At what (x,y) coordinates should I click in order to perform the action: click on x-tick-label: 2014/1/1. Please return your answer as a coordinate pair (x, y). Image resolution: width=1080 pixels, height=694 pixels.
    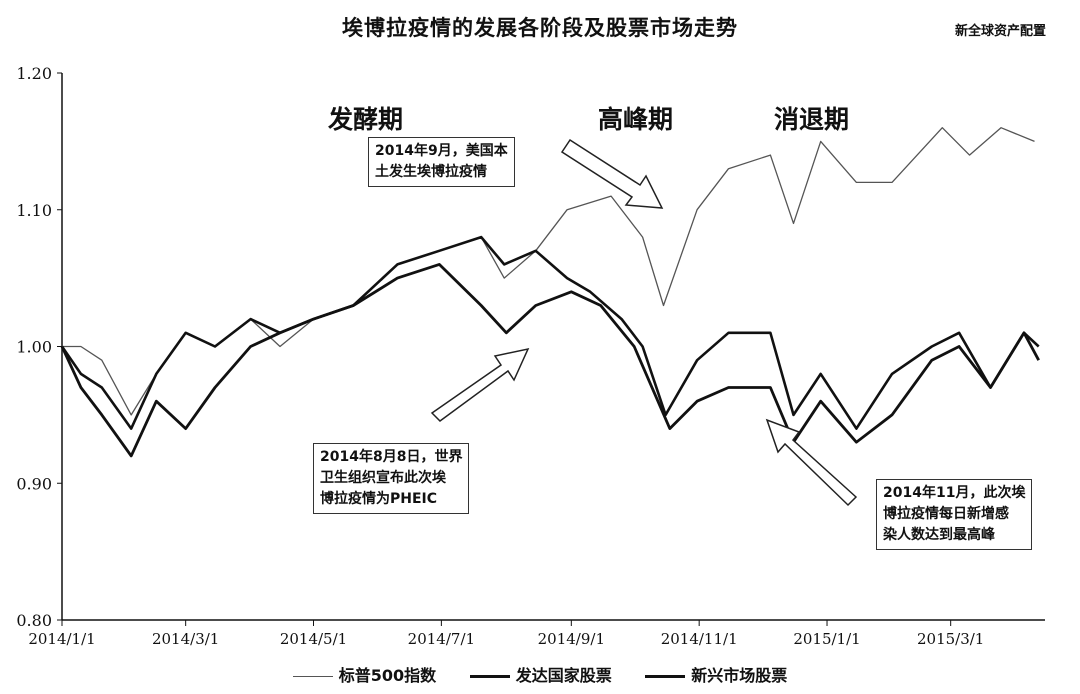
    Looking at the image, I should click on (61, 639).